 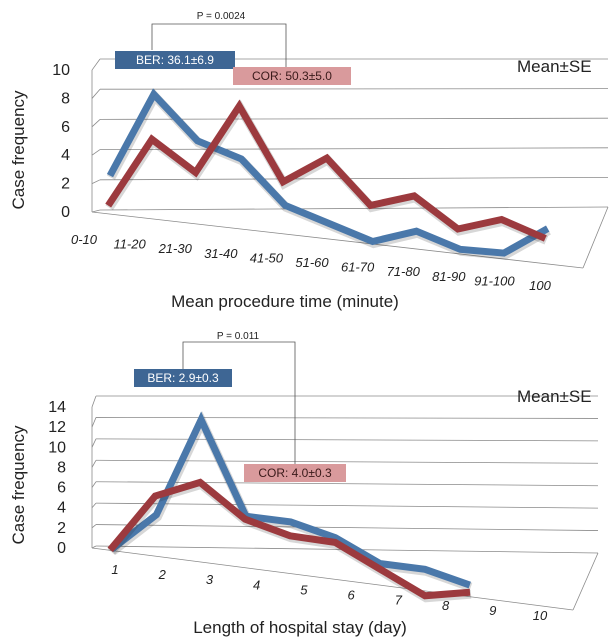 What do you see at coordinates (494, 280) in the screenshot?
I see `x-tick-label: 91-100` at bounding box center [494, 280].